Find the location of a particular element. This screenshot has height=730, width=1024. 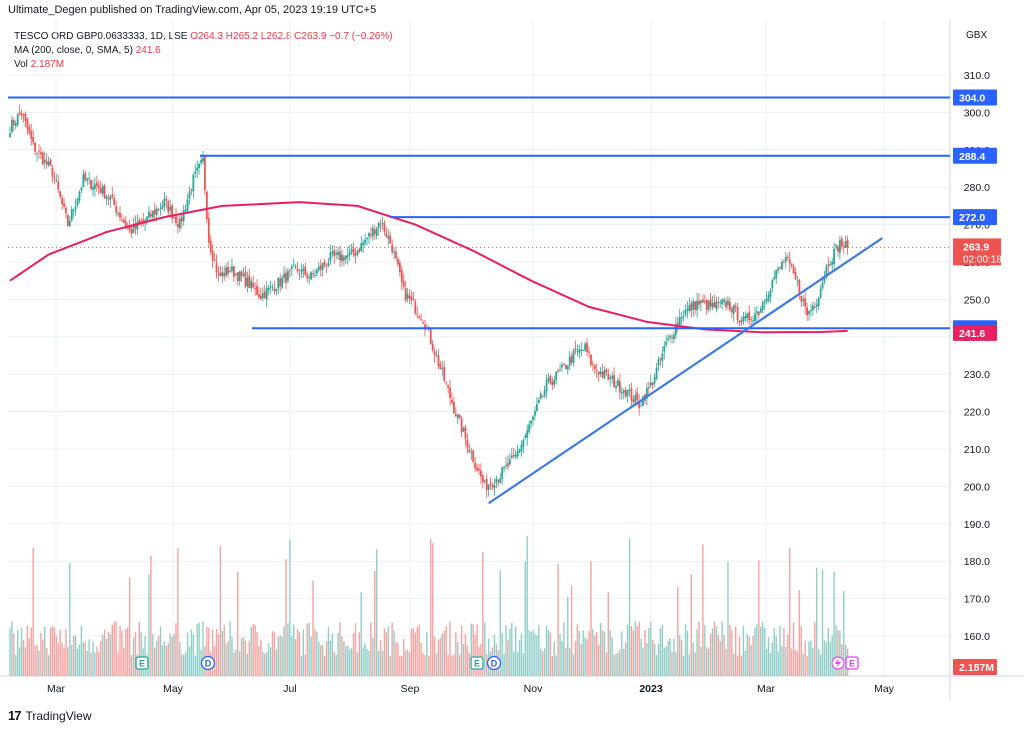

lightning-icon is located at coordinates (838, 663).